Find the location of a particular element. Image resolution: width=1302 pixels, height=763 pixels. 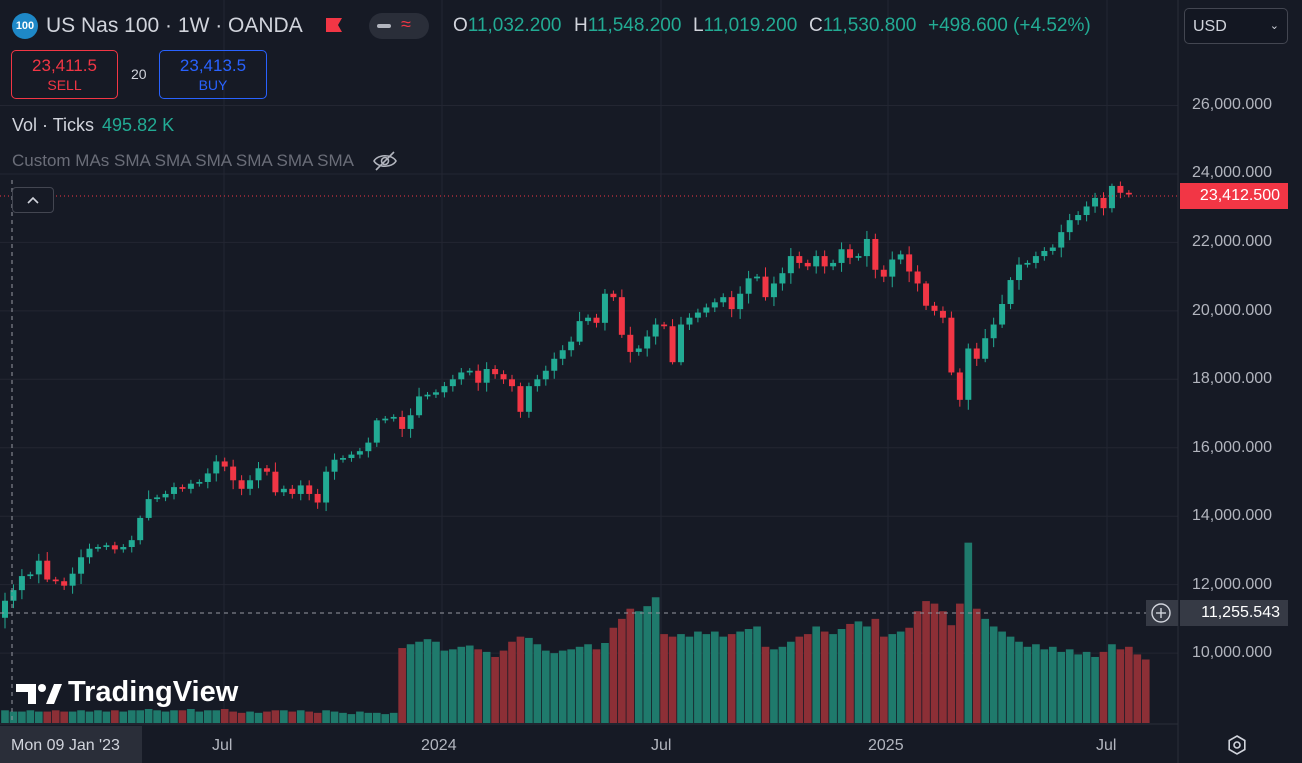

volume-label: Vol · Ticks is located at coordinates (53, 125).